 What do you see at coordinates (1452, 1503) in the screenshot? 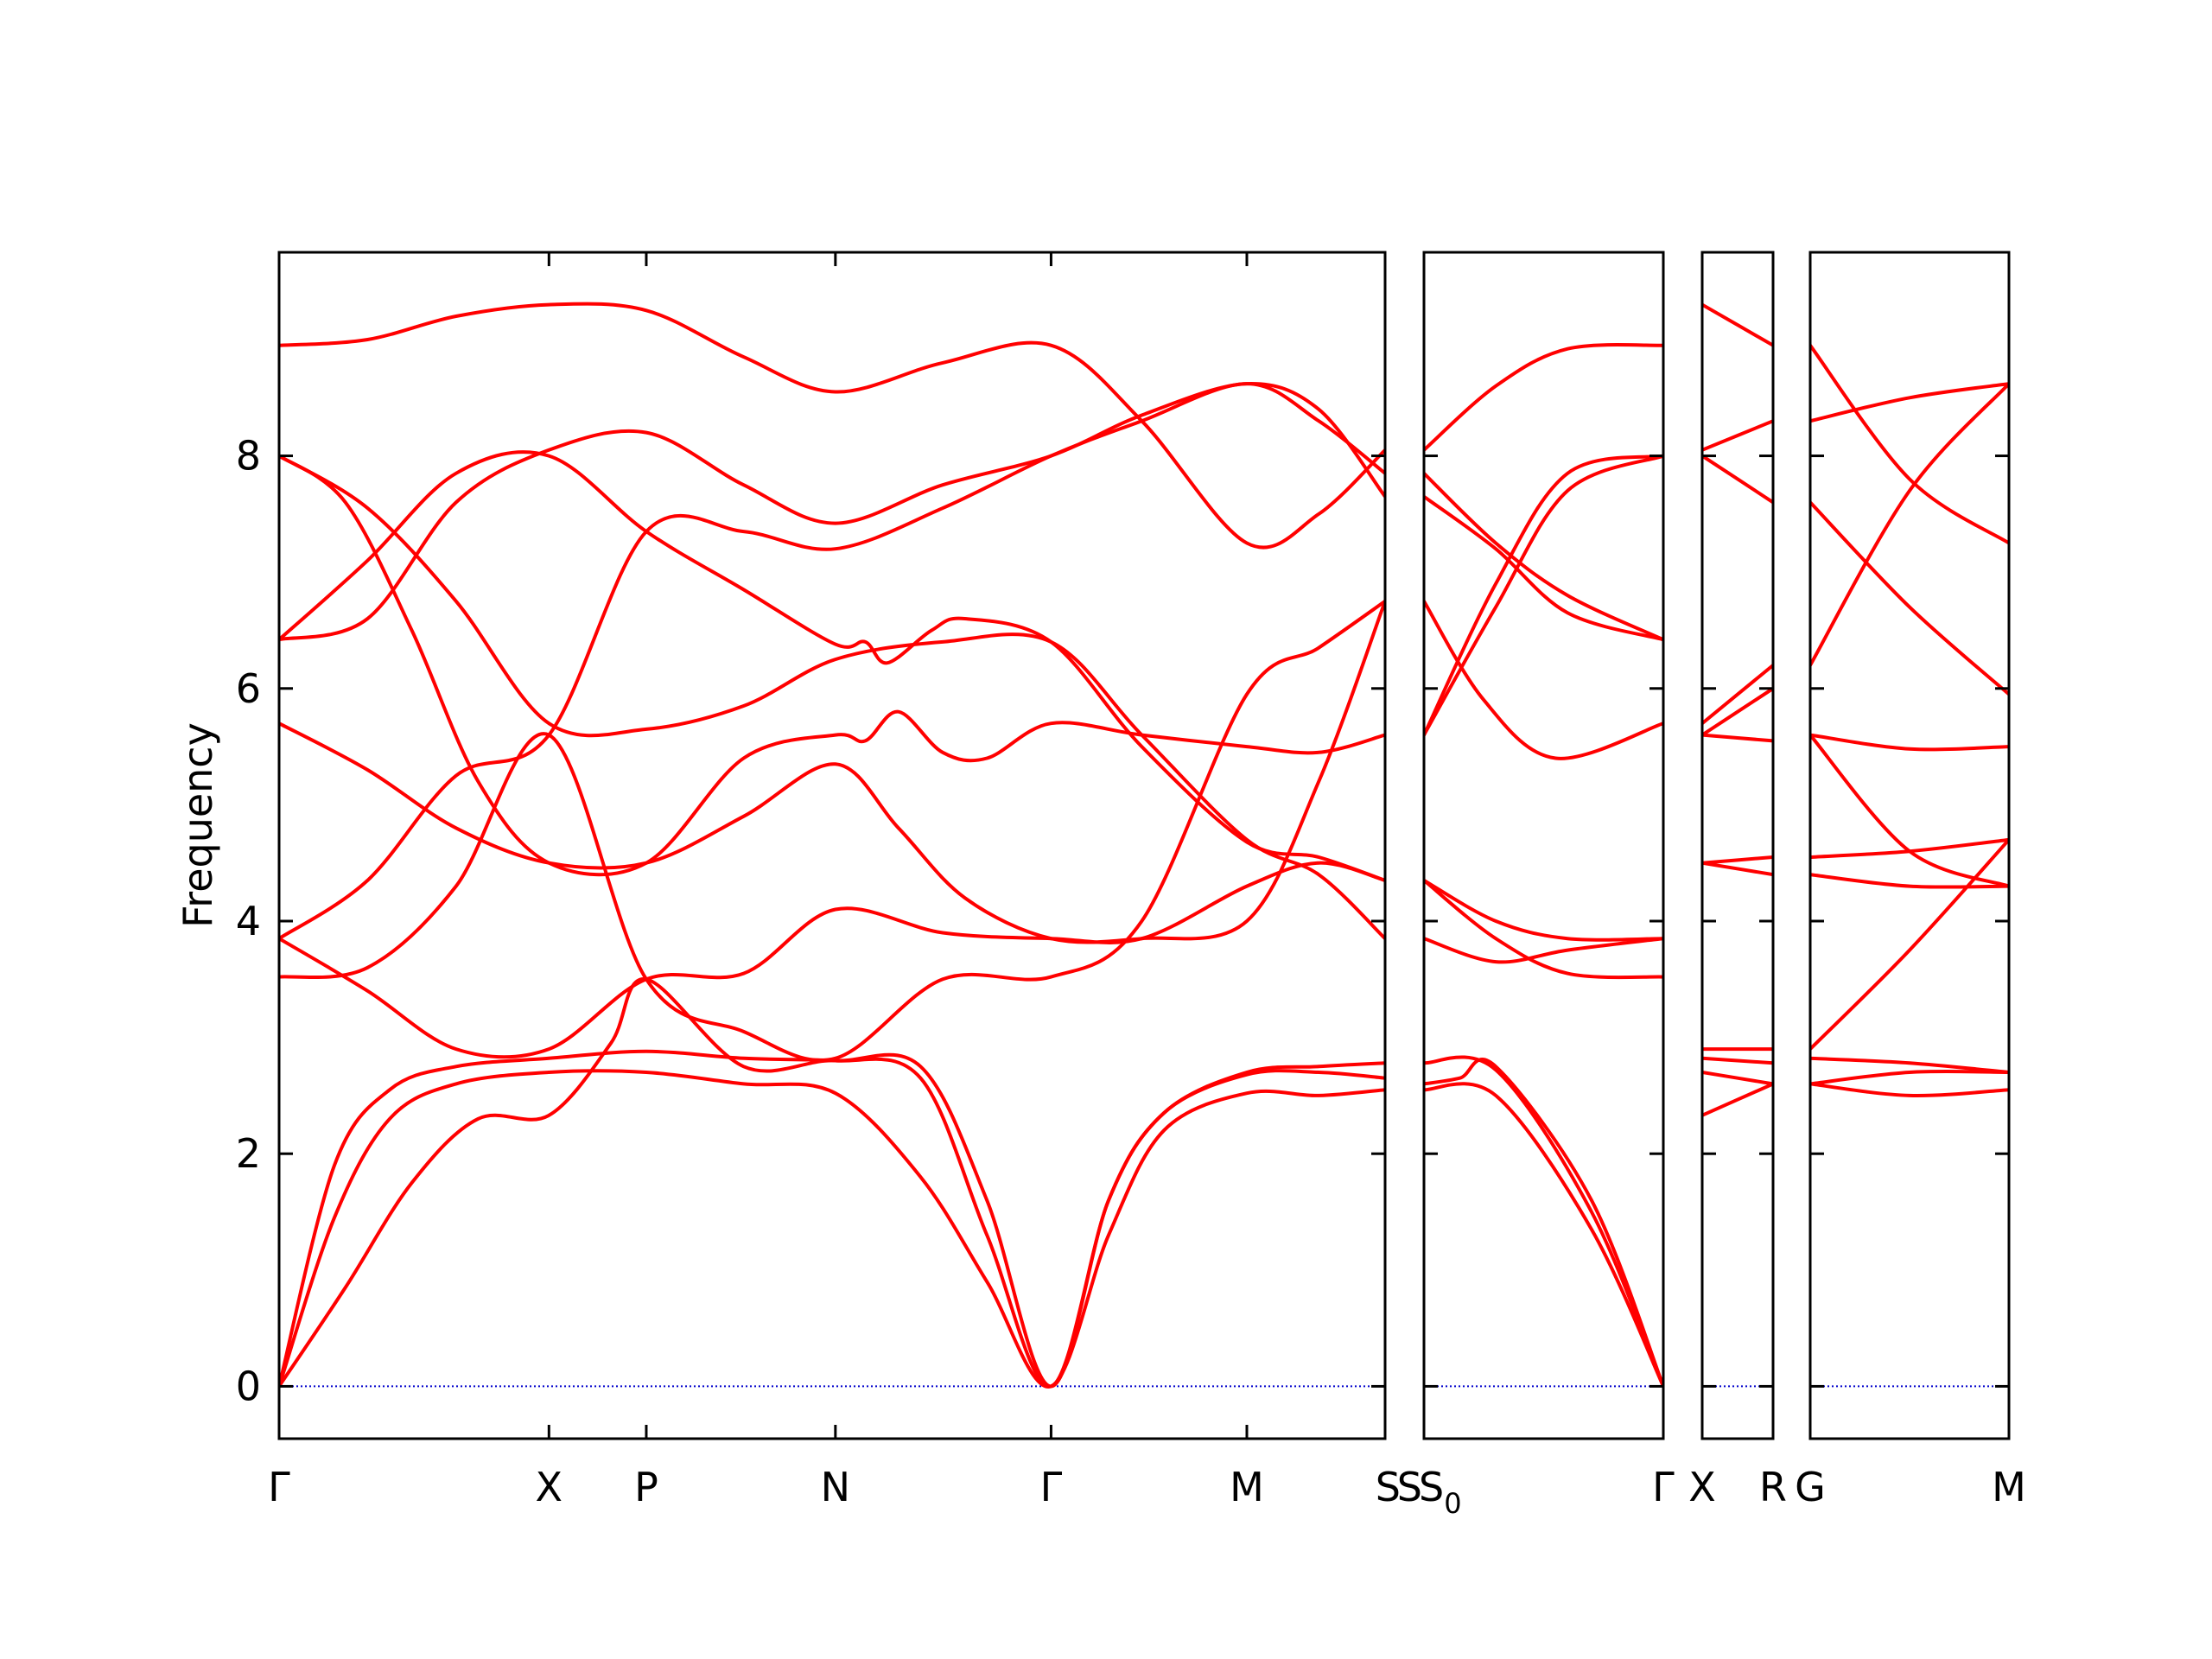
I see `x-tick-label-subscript: 0` at bounding box center [1452, 1503].